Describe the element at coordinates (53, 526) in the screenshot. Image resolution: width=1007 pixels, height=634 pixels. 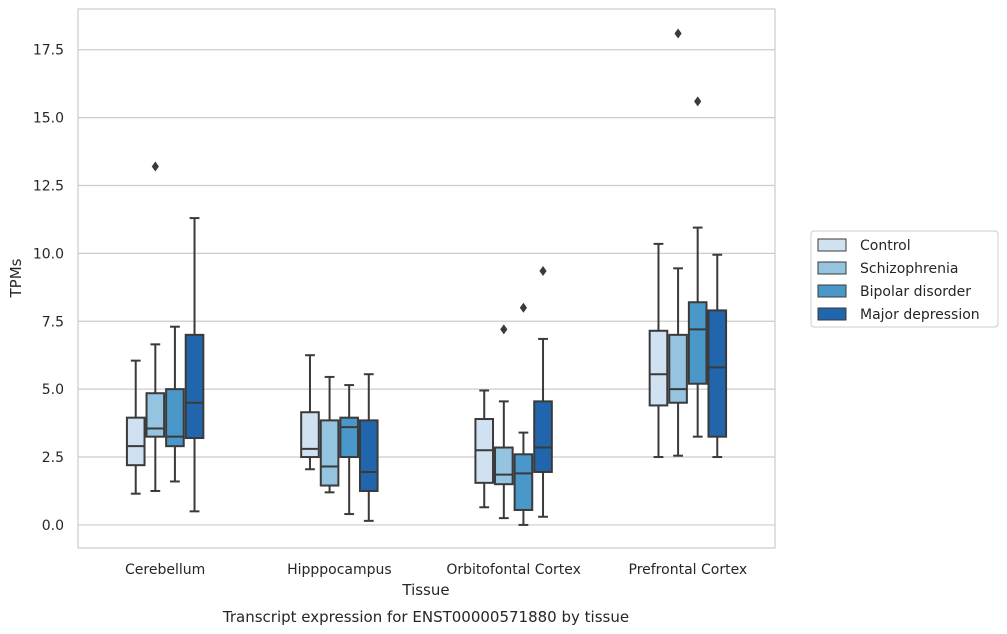
I see `y-tick-label: 0.0` at that location.